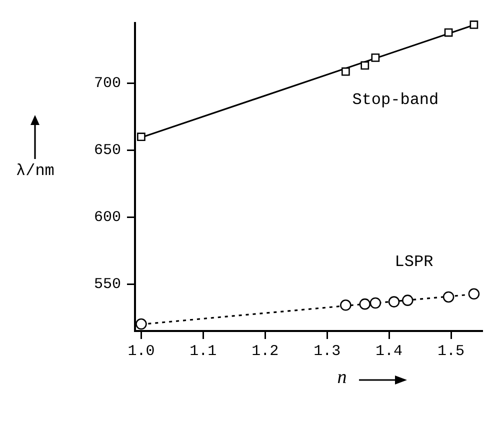 This screenshot has width=498, height=421. I want to click on y-tick-label: 650, so click(108, 151).